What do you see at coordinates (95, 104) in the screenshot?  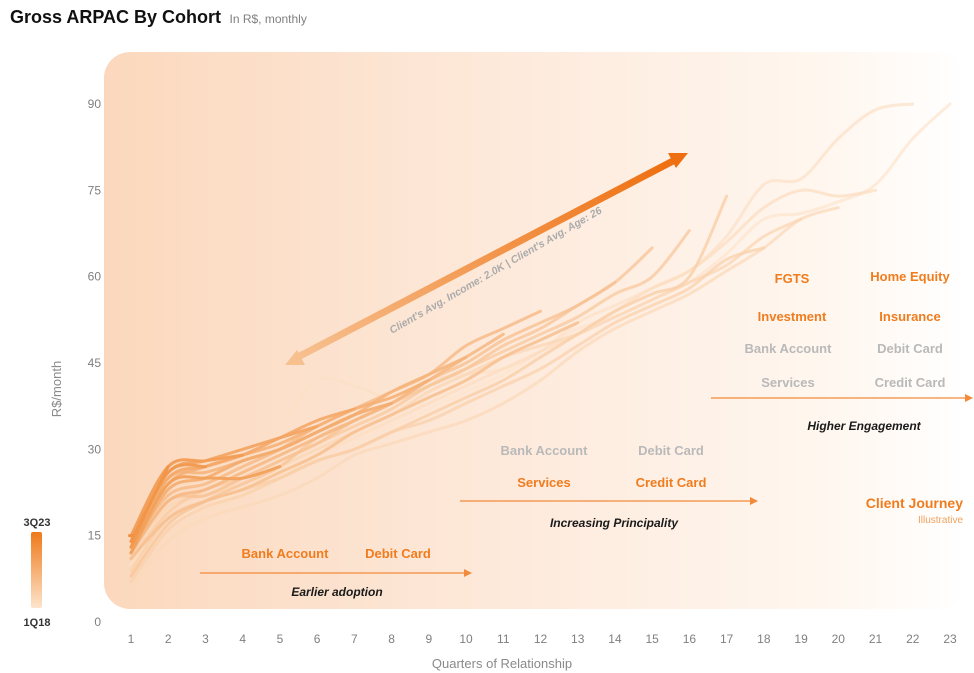 I see `y-tick-label: 90` at bounding box center [95, 104].